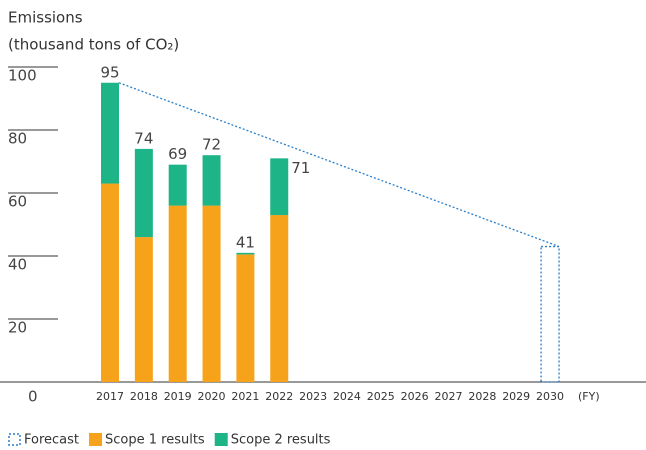 Image resolution: width=646 pixels, height=450 pixels. I want to click on x-tick-label: 2030, so click(550, 396).